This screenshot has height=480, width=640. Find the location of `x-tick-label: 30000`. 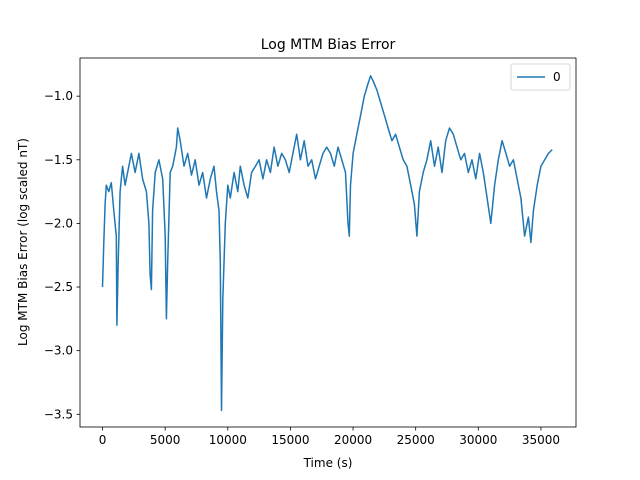

x-tick-label: 30000 is located at coordinates (478, 440).